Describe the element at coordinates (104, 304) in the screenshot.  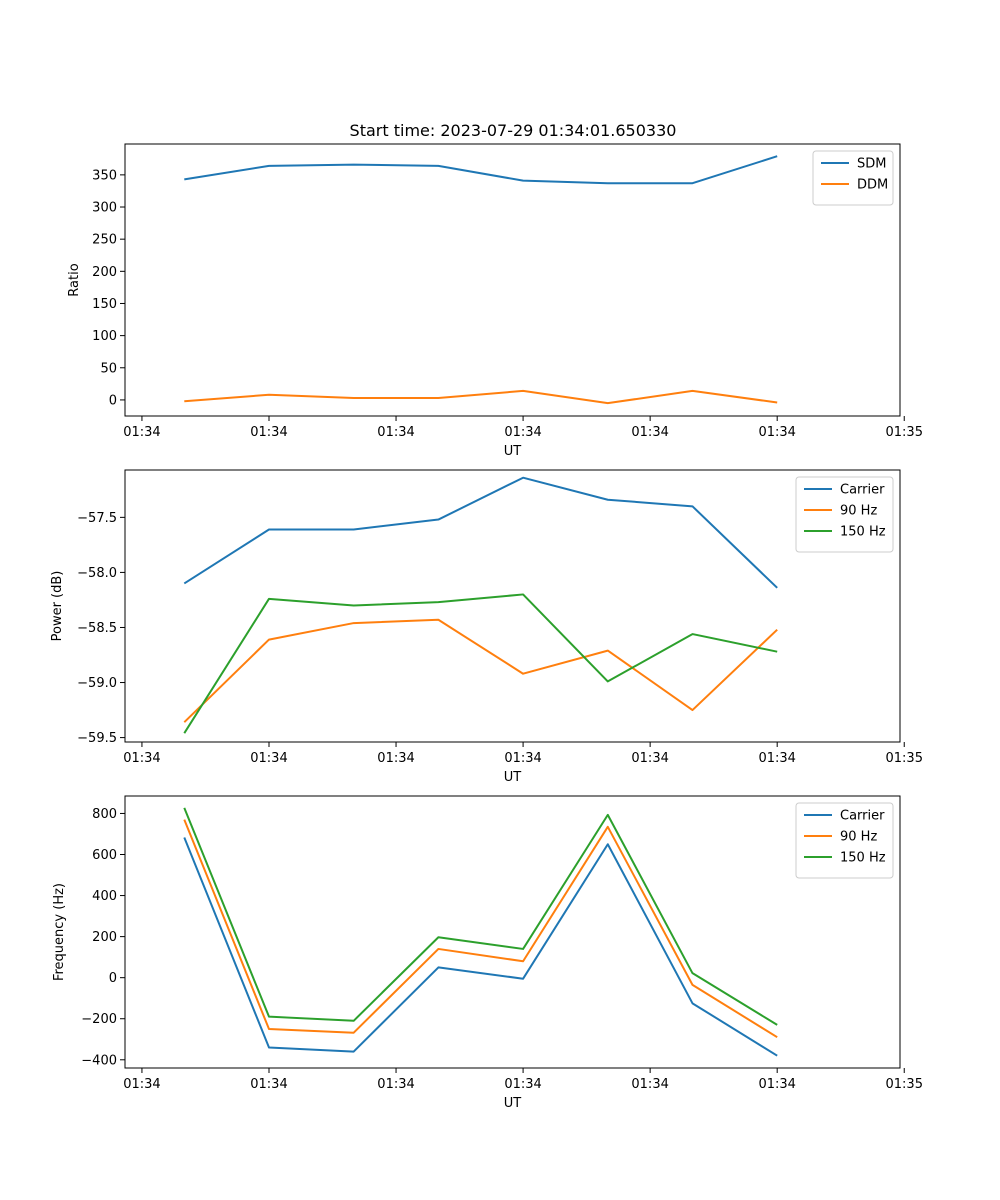
I see `ratio-y-tick-label: 150` at that location.